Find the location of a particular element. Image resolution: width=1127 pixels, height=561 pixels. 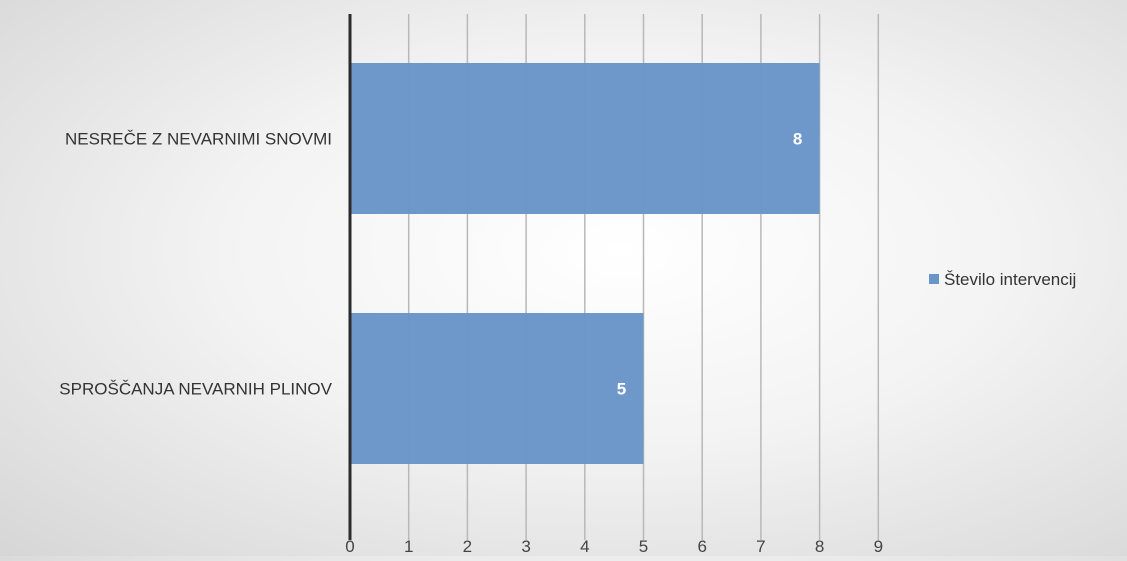

x-tick-label: 1 is located at coordinates (408, 546).